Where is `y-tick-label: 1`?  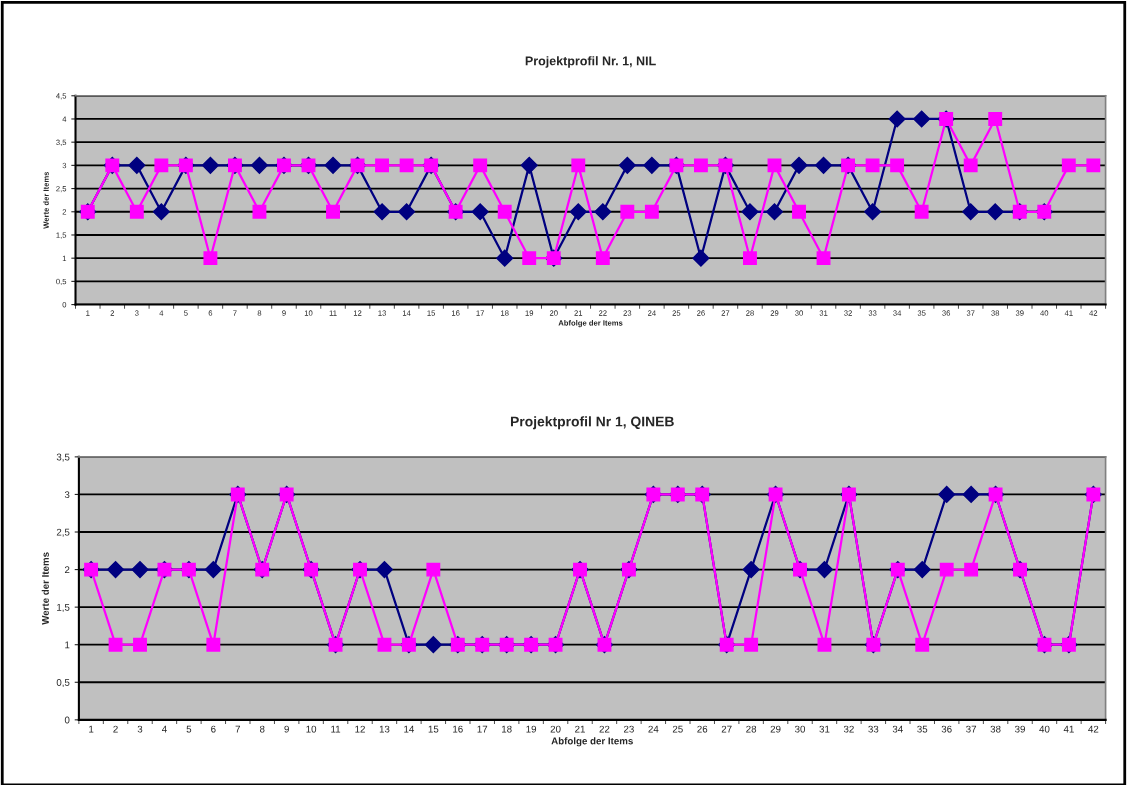 y-tick-label: 1 is located at coordinates (67, 645).